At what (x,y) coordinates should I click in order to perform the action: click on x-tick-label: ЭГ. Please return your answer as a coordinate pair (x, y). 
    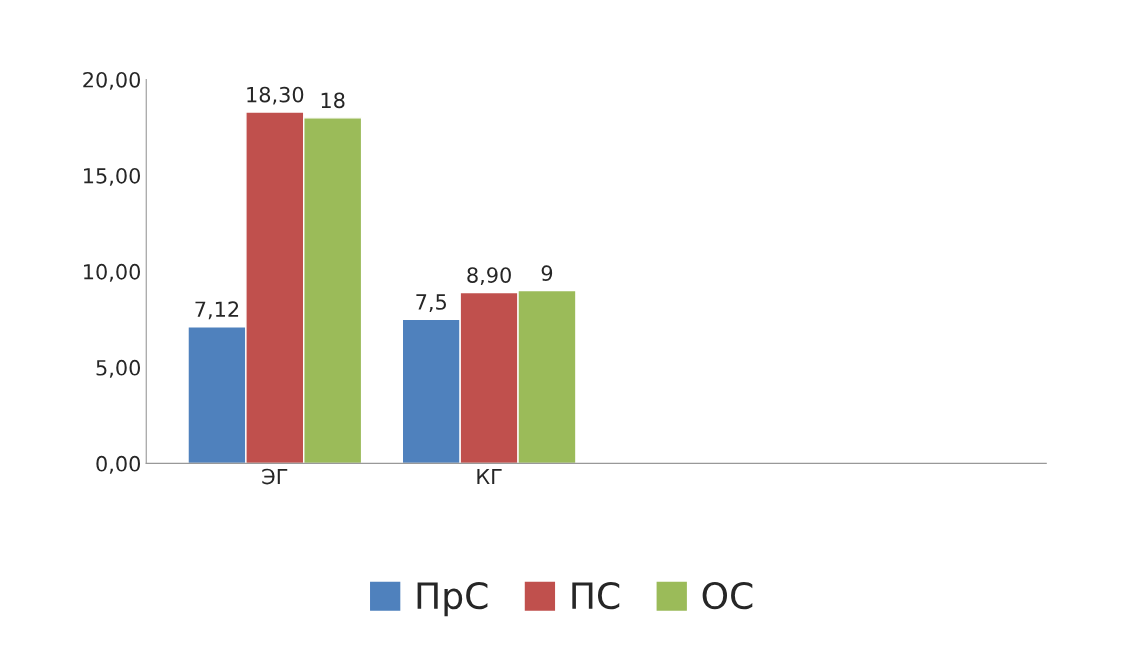
    Looking at the image, I should click on (275, 476).